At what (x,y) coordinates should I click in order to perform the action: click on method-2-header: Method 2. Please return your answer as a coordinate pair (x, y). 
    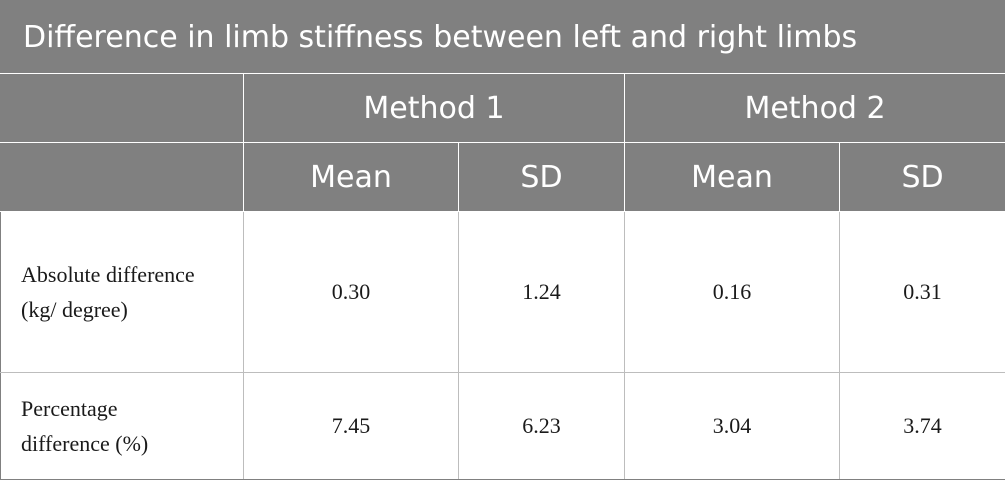
    Looking at the image, I should click on (814, 108).